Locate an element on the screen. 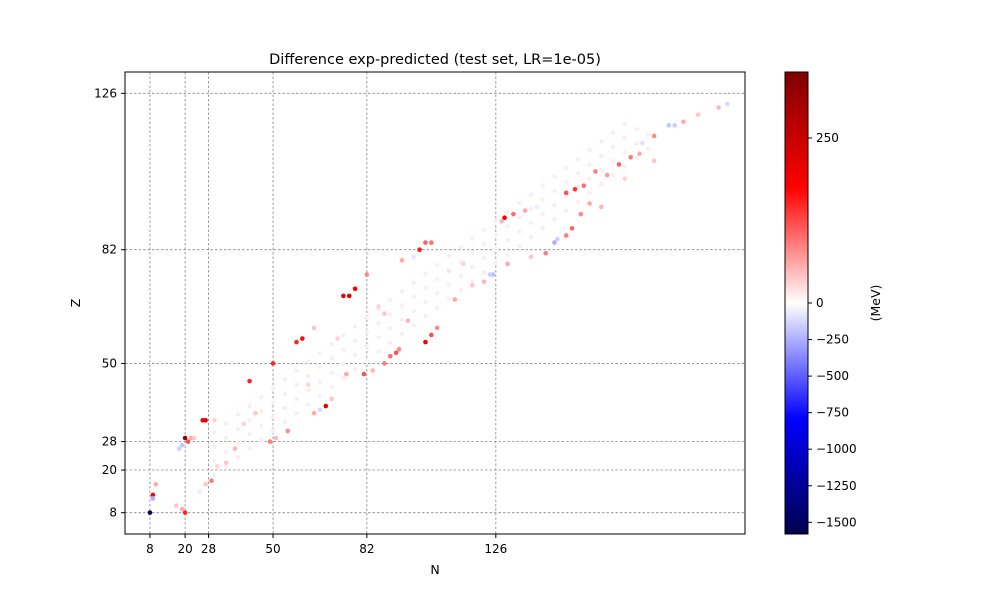  y-tick-label: 20 is located at coordinates (109, 470).